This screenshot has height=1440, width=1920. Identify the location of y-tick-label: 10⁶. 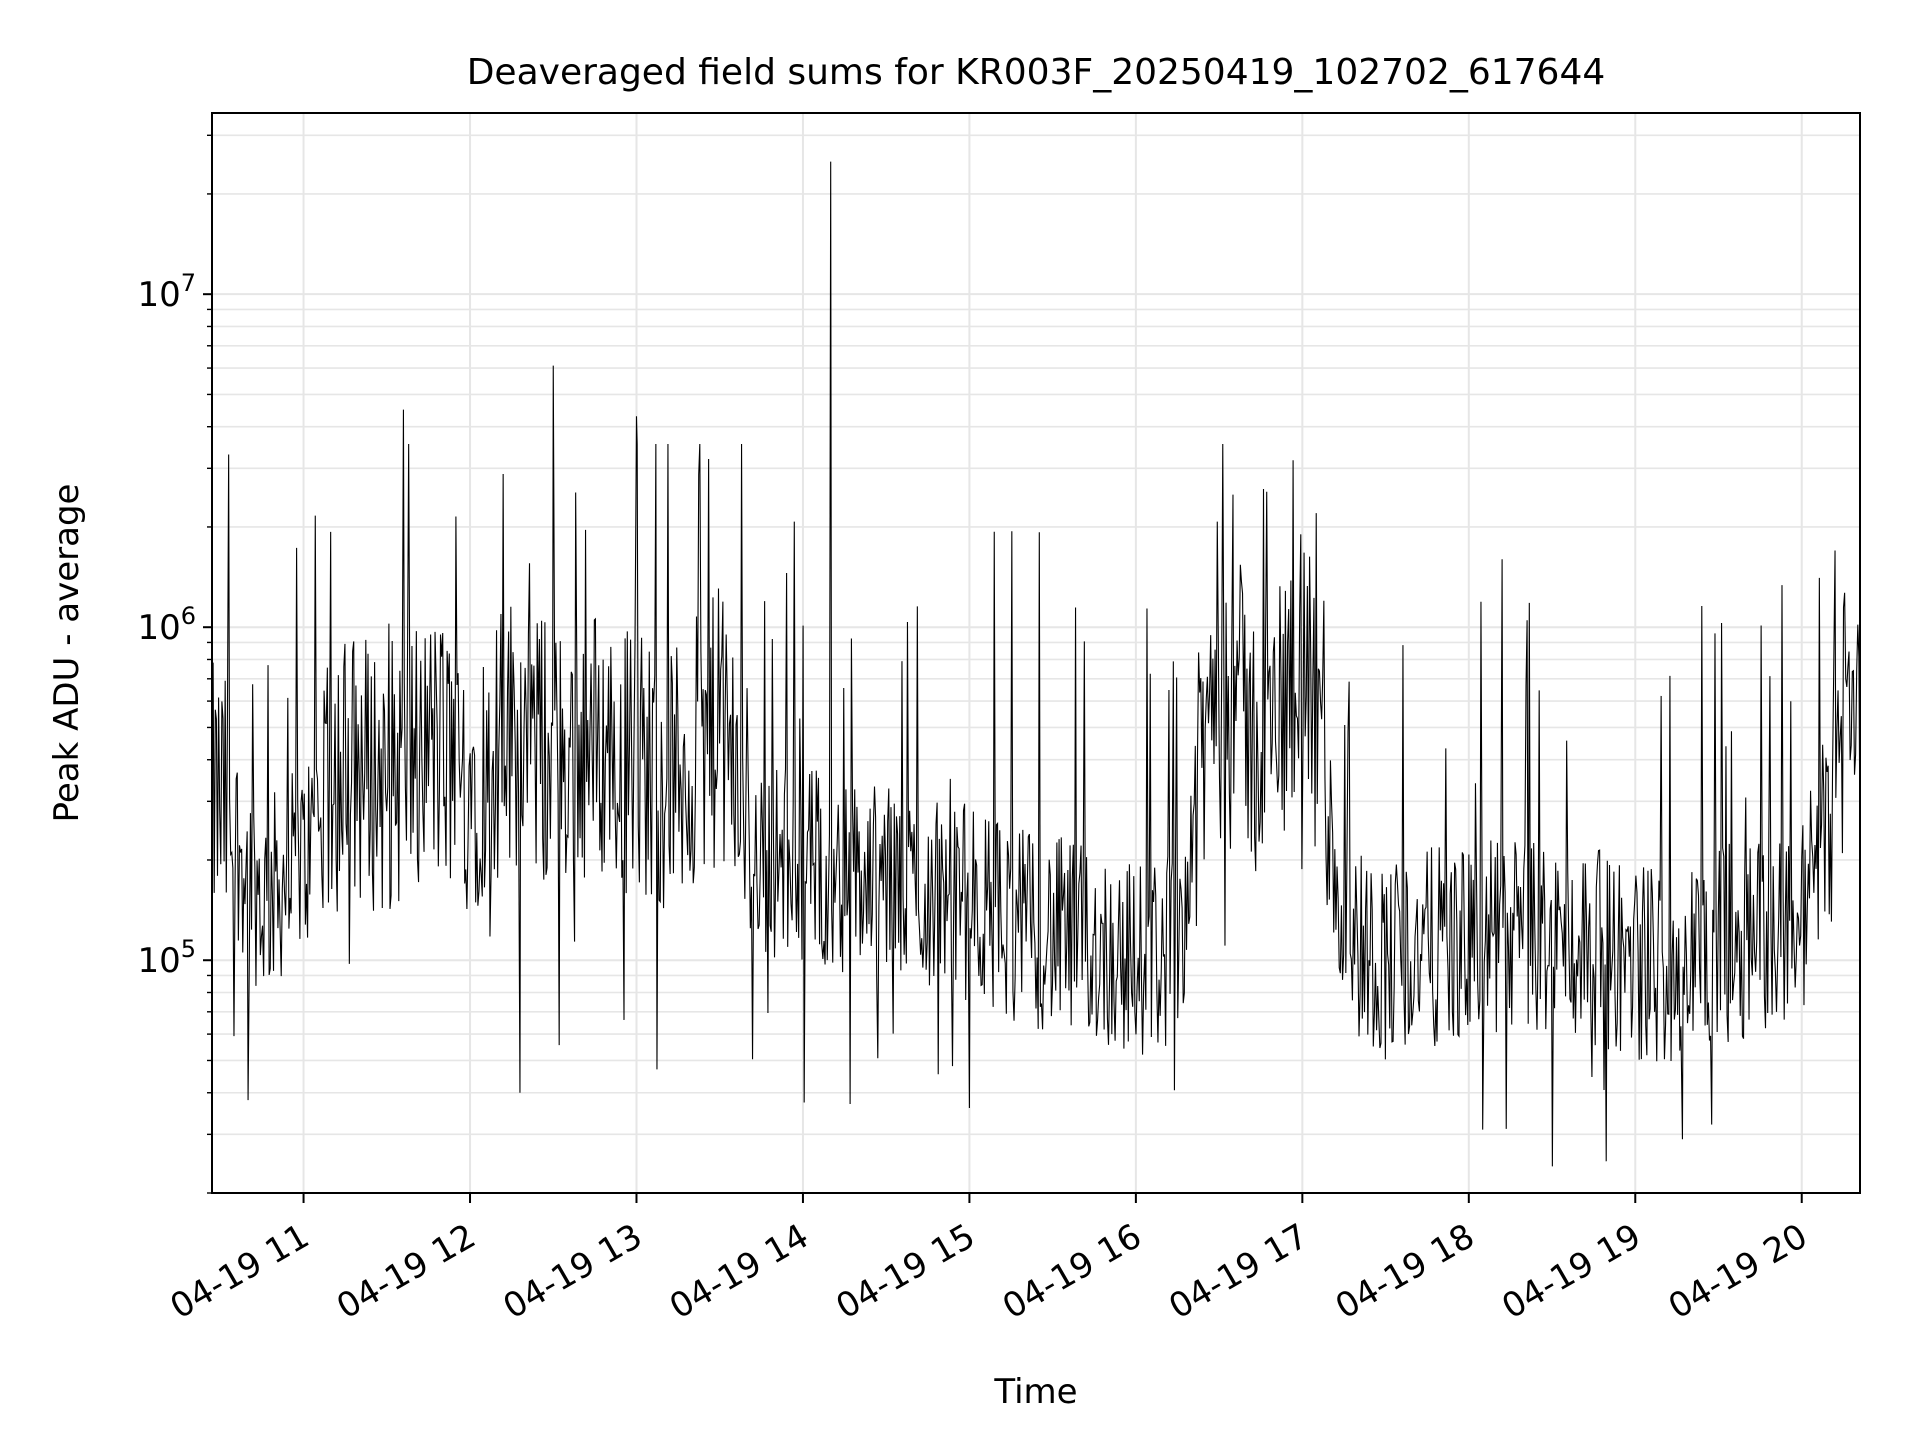
(166, 625).